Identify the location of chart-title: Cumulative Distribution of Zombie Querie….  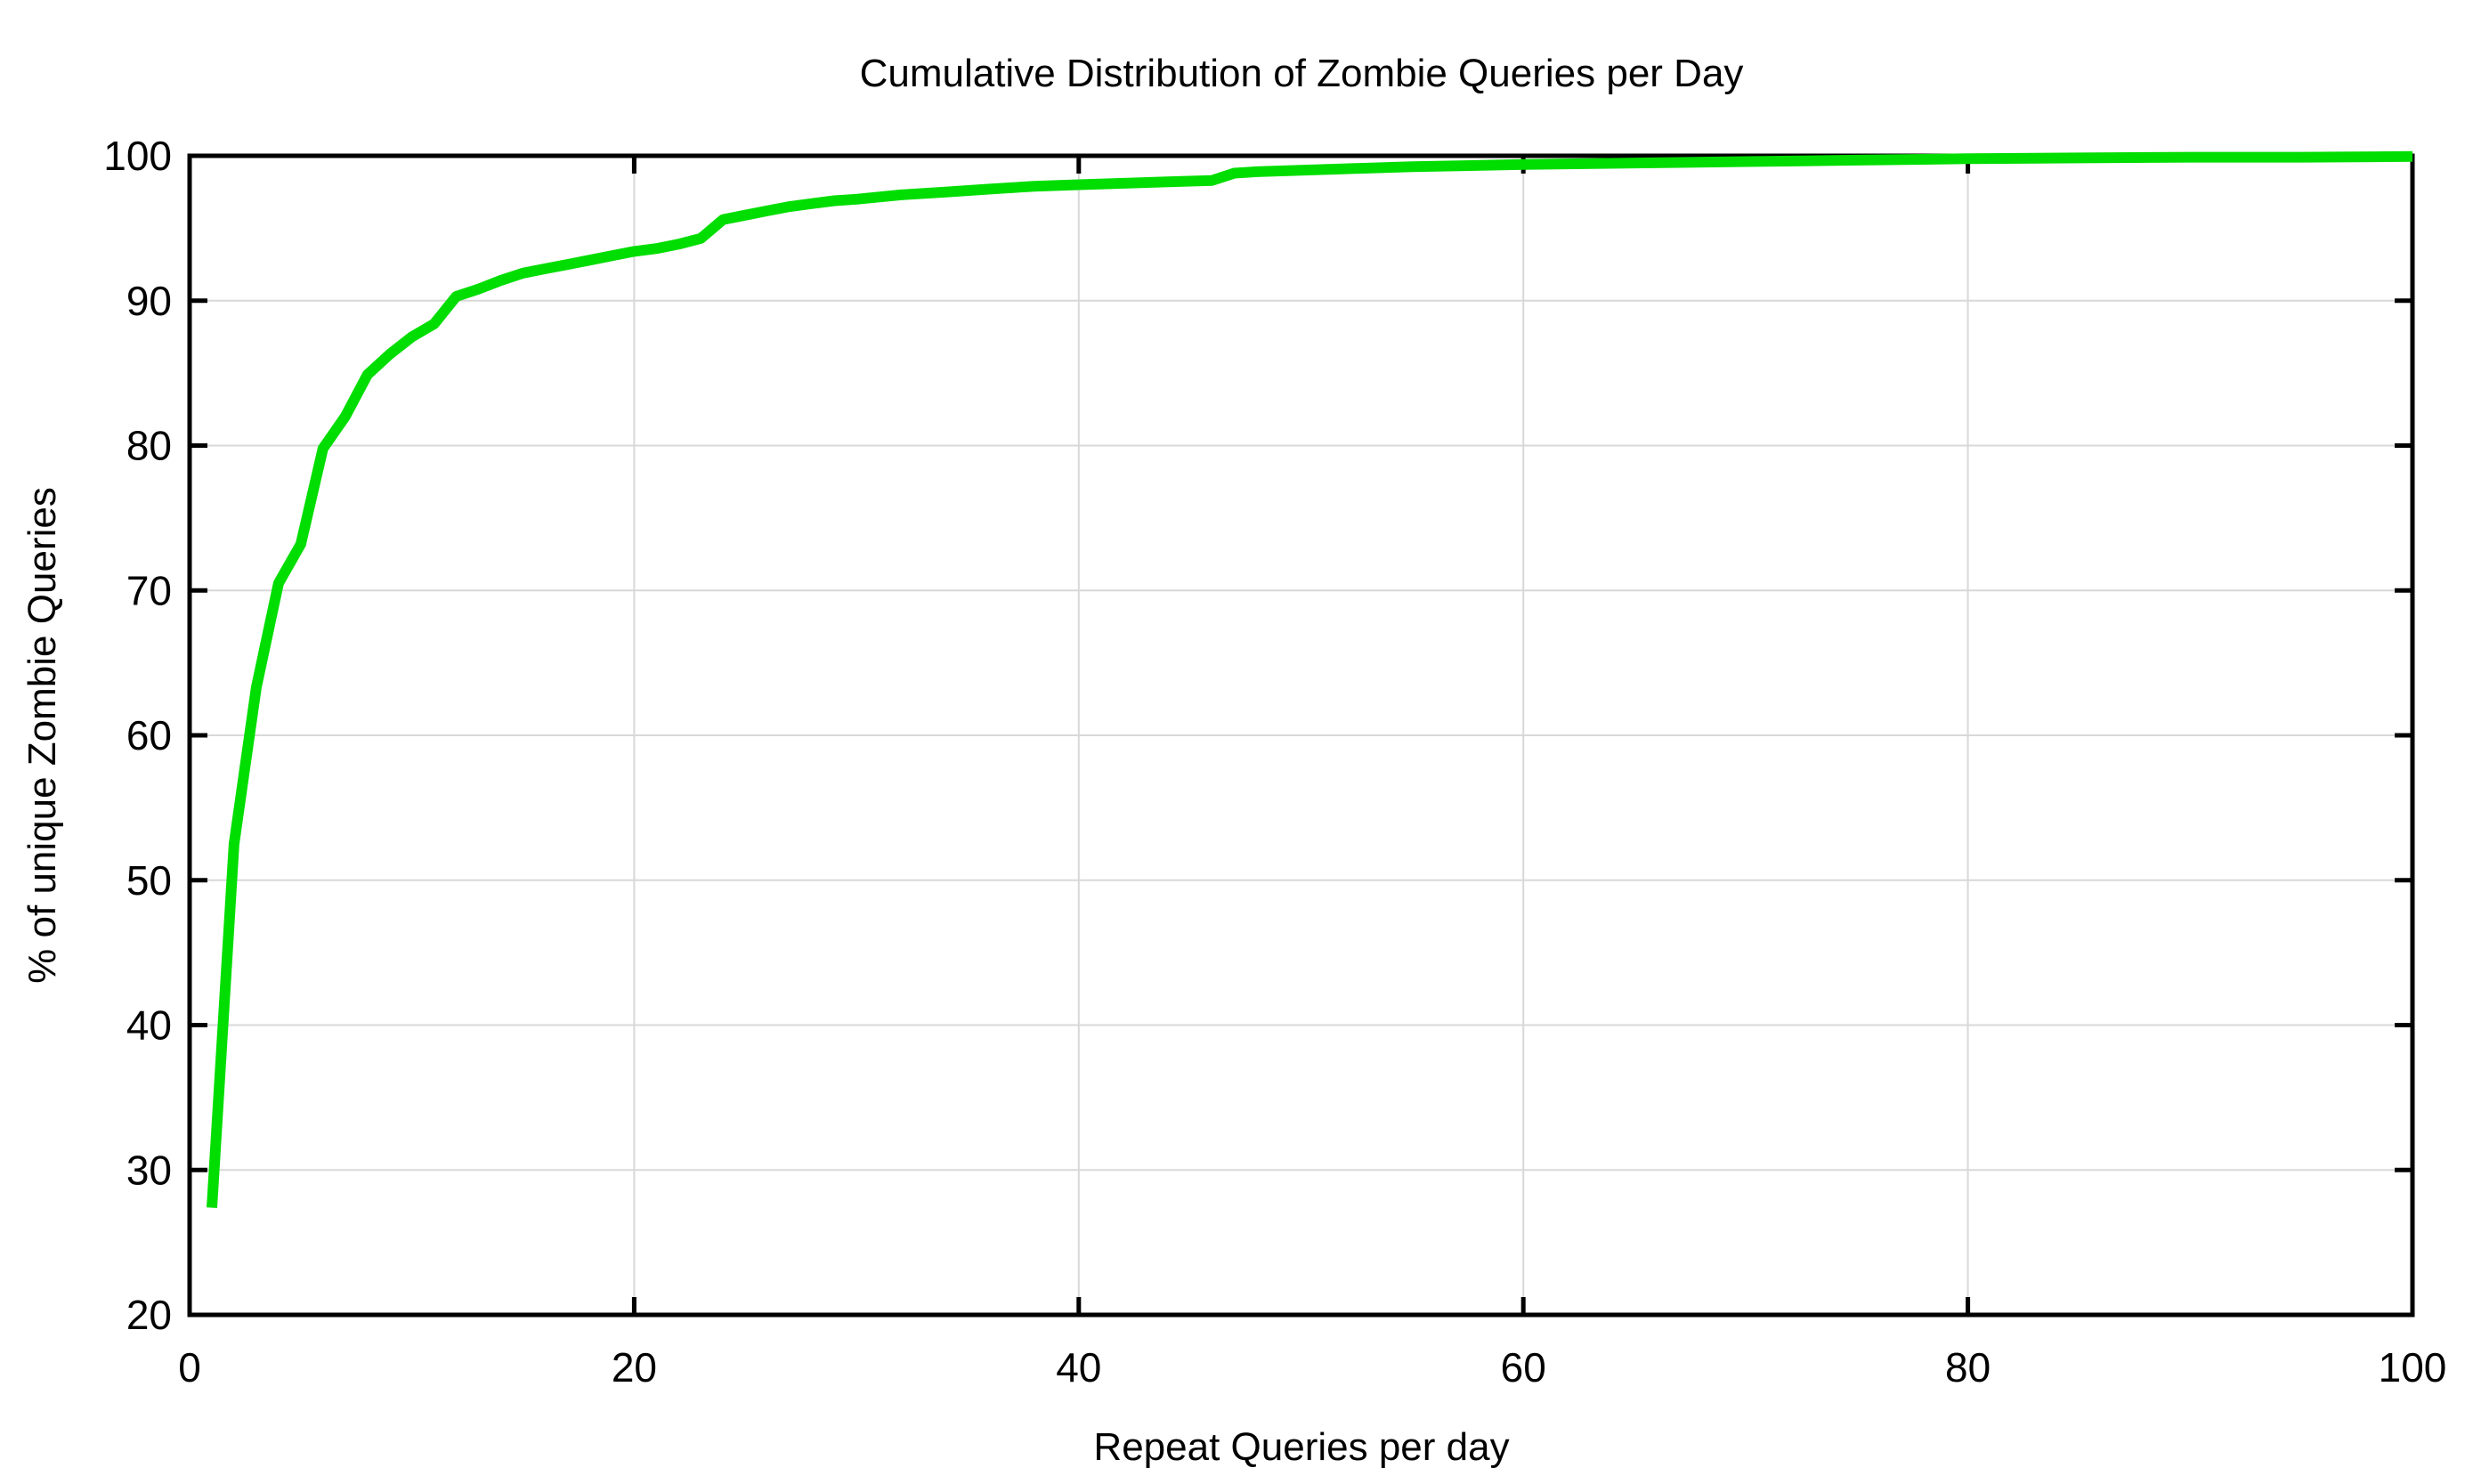
(1302, 73).